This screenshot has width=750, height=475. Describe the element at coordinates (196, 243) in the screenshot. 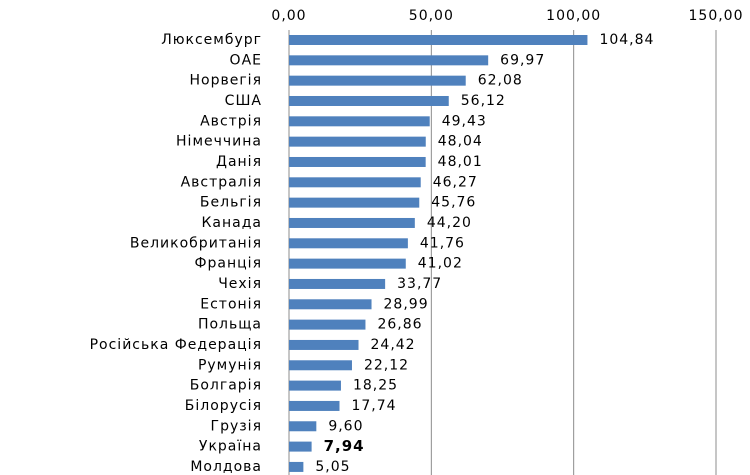

I see `y-tick-label: Великобританія` at that location.